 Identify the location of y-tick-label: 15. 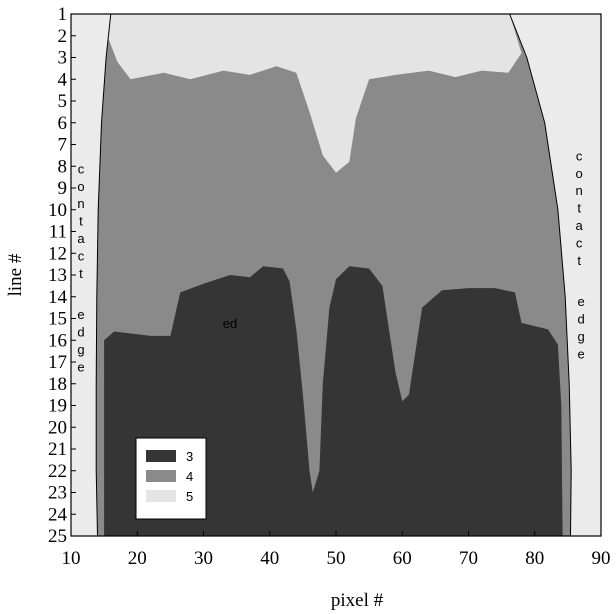
(57, 319).